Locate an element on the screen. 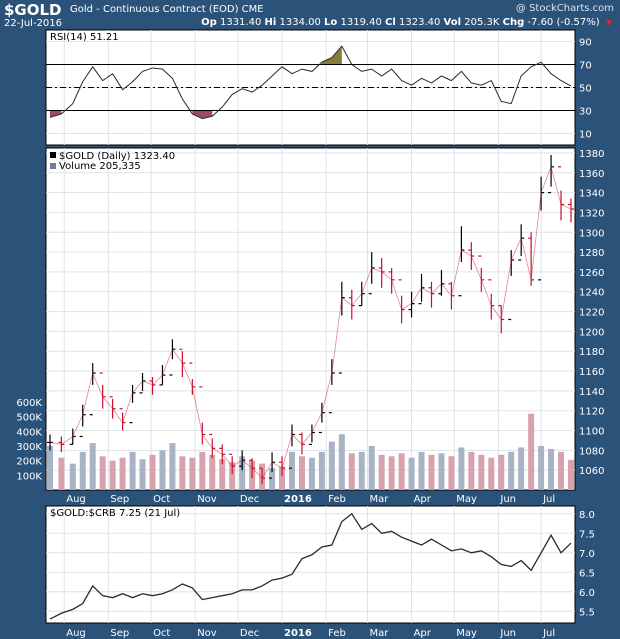 The image size is (620, 639). price-x-tick-label: Jul is located at coordinates (548, 499).